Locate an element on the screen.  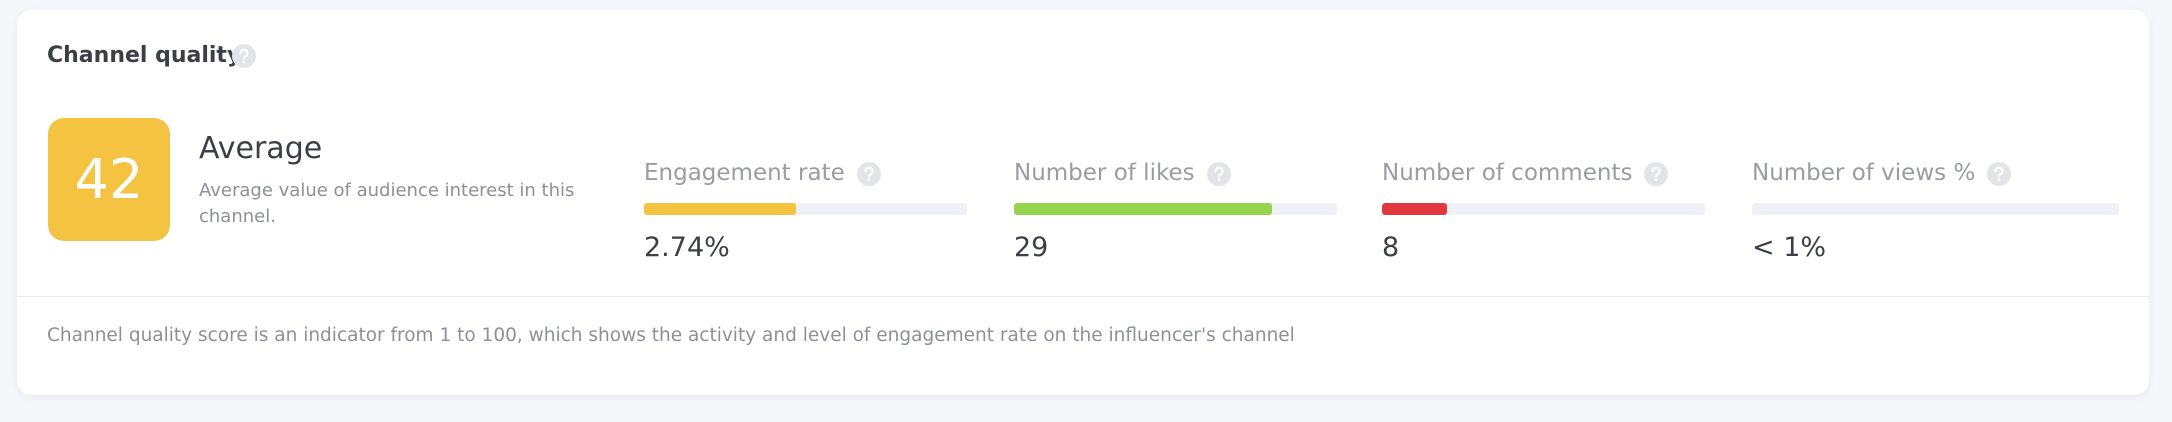
divider is located at coordinates (1083, 296).